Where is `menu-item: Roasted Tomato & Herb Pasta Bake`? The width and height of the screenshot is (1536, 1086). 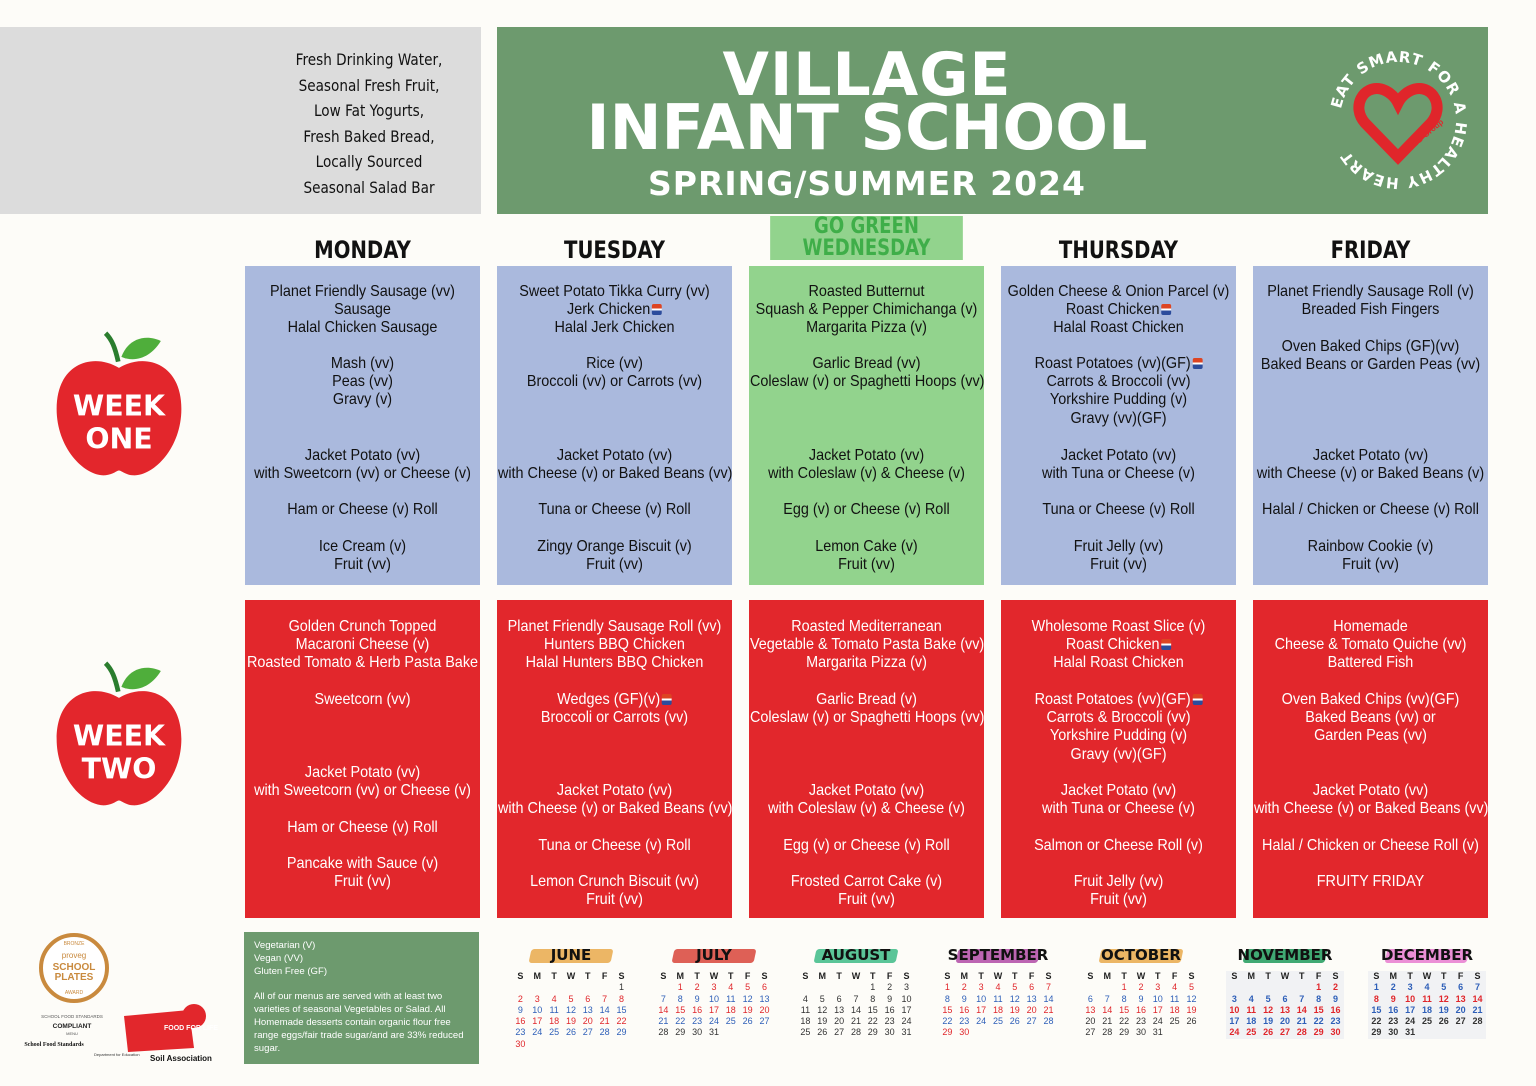 menu-item: Roasted Tomato & Herb Pasta Bake is located at coordinates (362, 663).